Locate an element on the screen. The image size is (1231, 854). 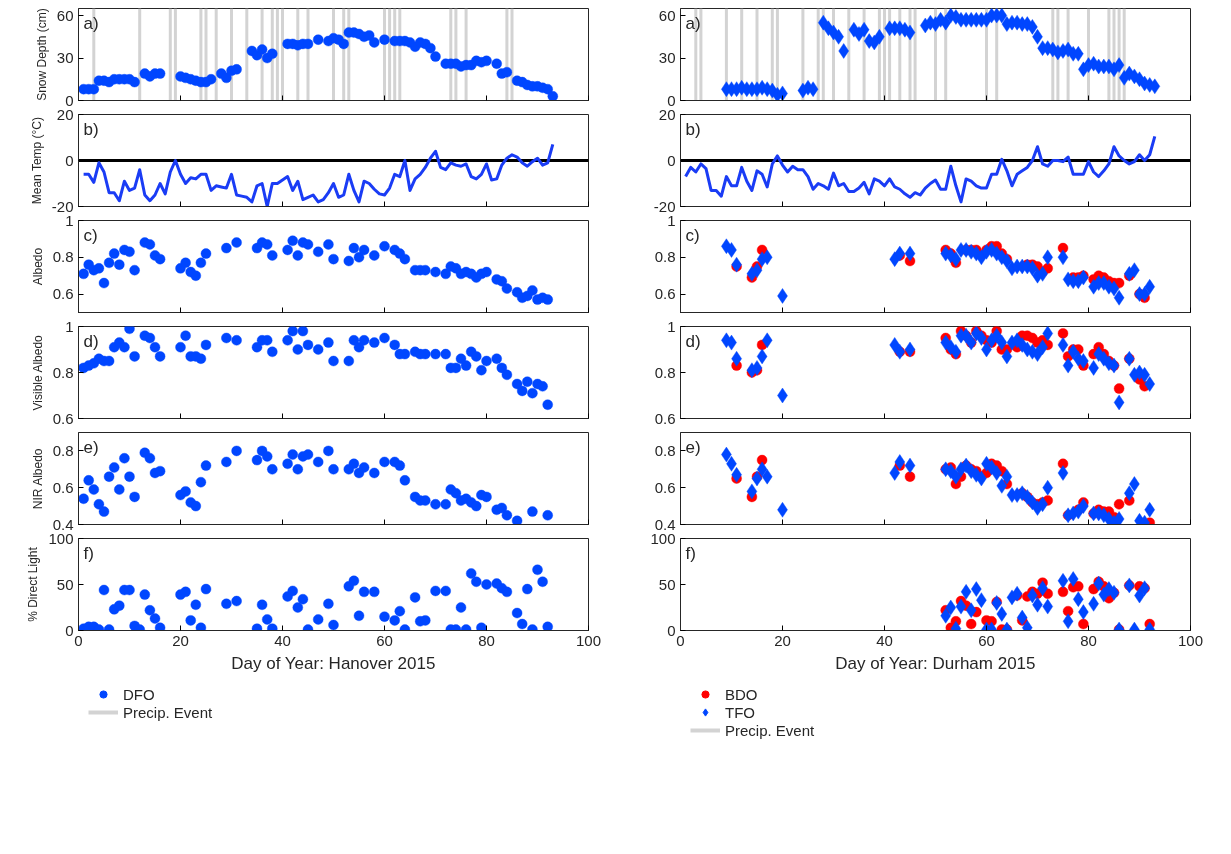
x-axis-title: Day of Year: Durham 2015 is located at coordinates (935, 663).